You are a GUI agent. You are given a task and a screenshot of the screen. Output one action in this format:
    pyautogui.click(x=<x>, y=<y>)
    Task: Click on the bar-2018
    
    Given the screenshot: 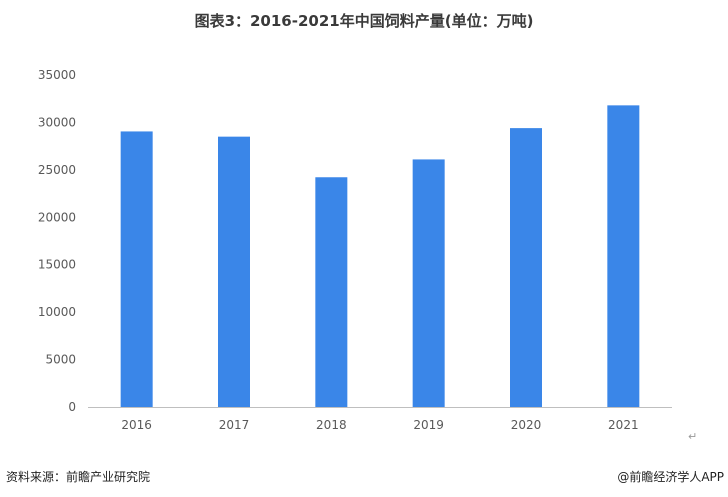 What is the action you would take?
    pyautogui.click(x=331, y=292)
    